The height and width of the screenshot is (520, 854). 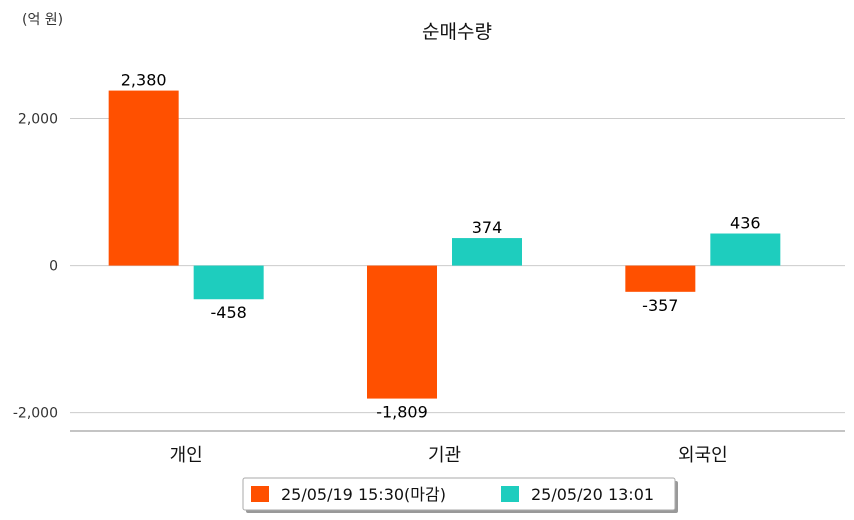 What do you see at coordinates (457, 32) in the screenshot?
I see `chart-title: 순매수량` at bounding box center [457, 32].